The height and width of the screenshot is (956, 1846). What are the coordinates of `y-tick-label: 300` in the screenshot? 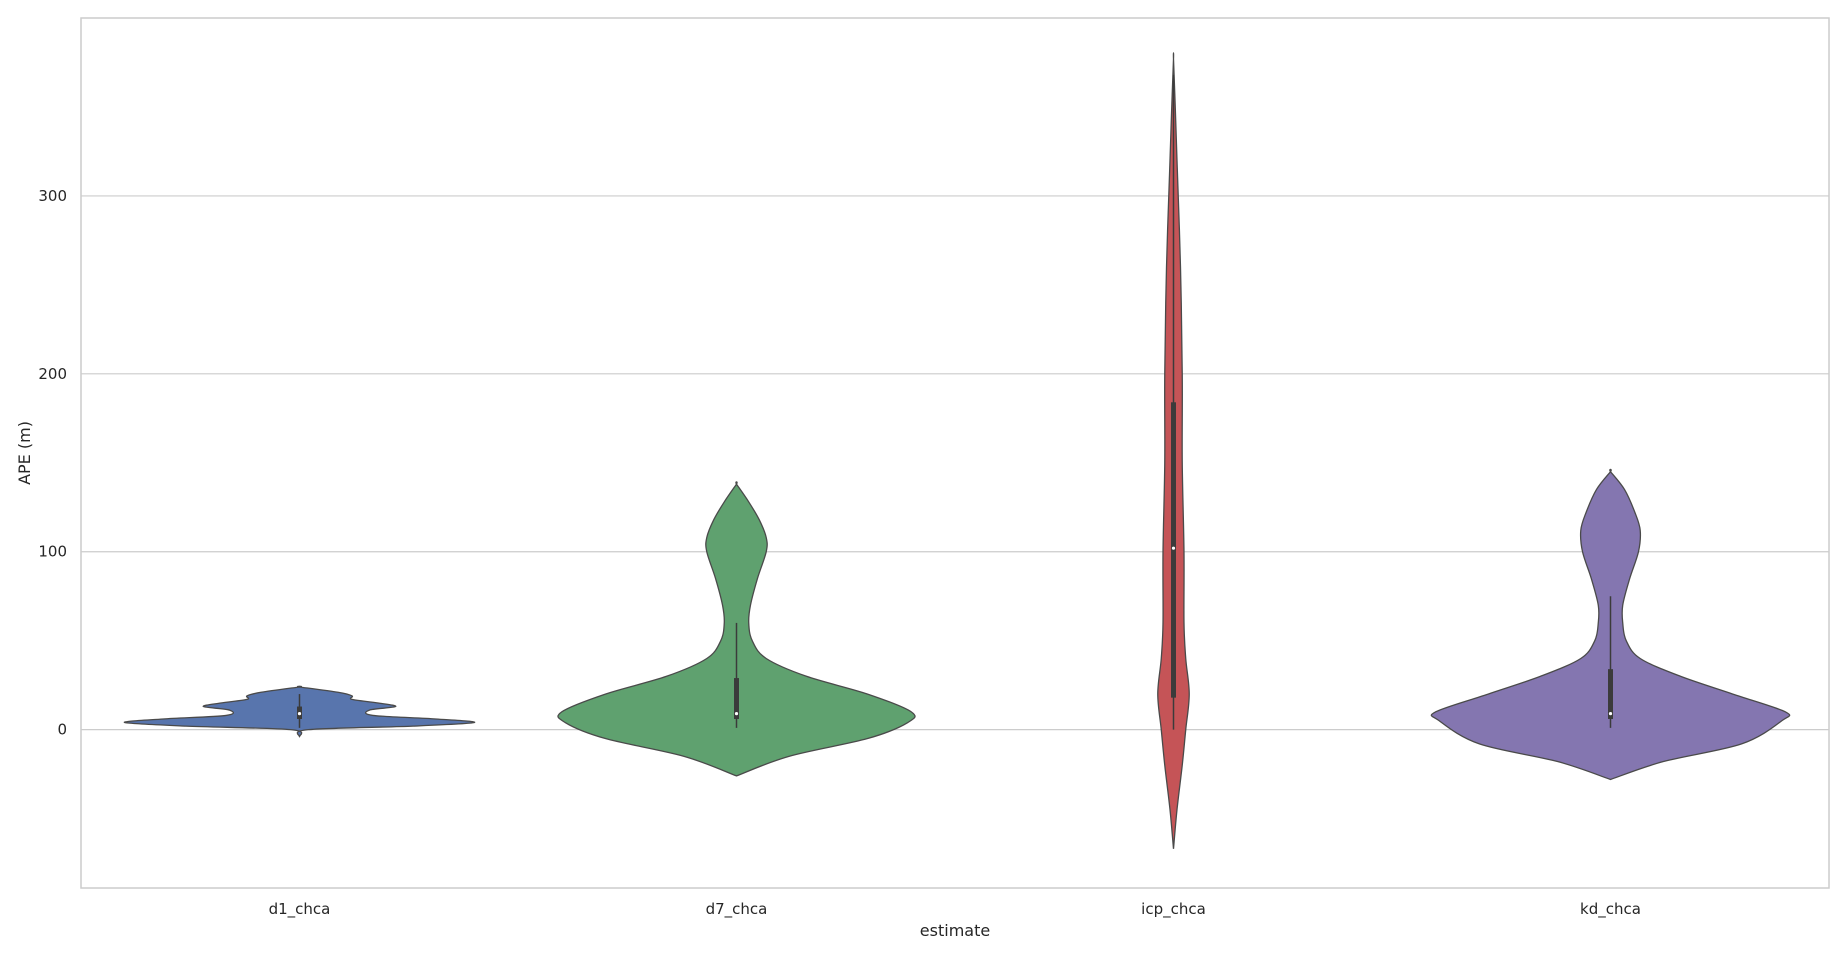 It's located at (52, 196).